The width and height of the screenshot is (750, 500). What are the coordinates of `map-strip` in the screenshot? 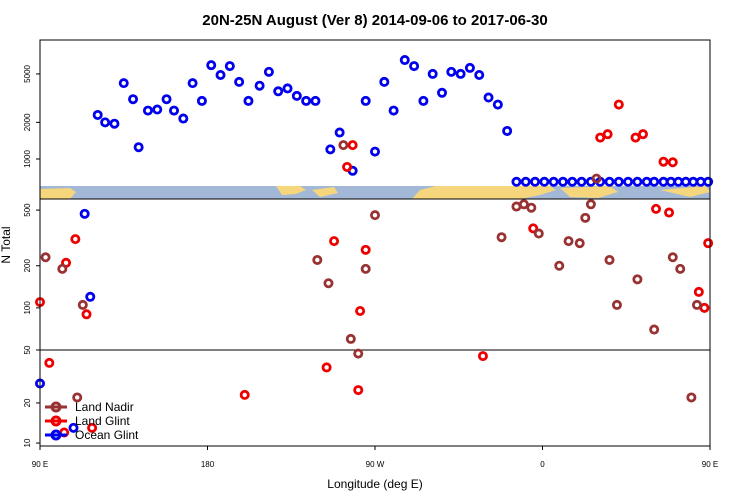 It's located at (375, 192).